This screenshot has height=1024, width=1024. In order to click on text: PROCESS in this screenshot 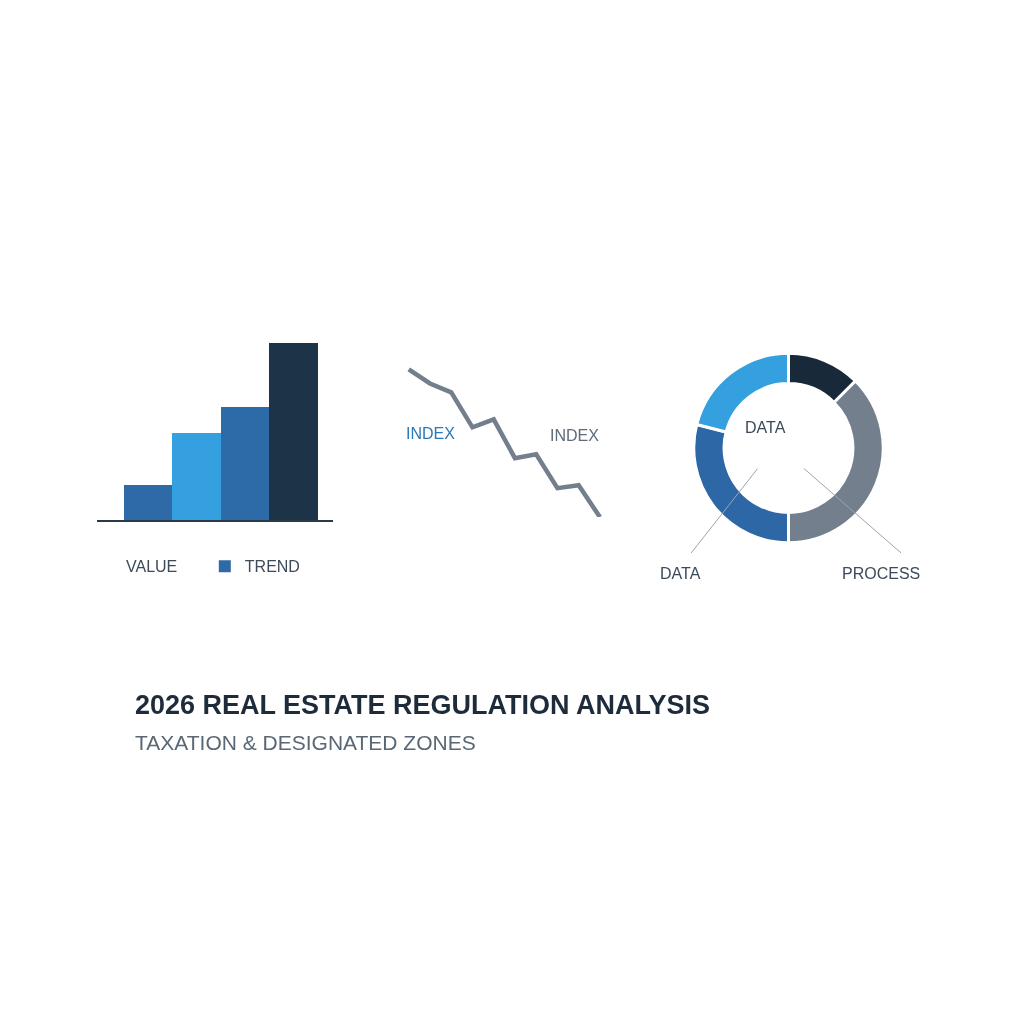, I will do `click(881, 573)`.